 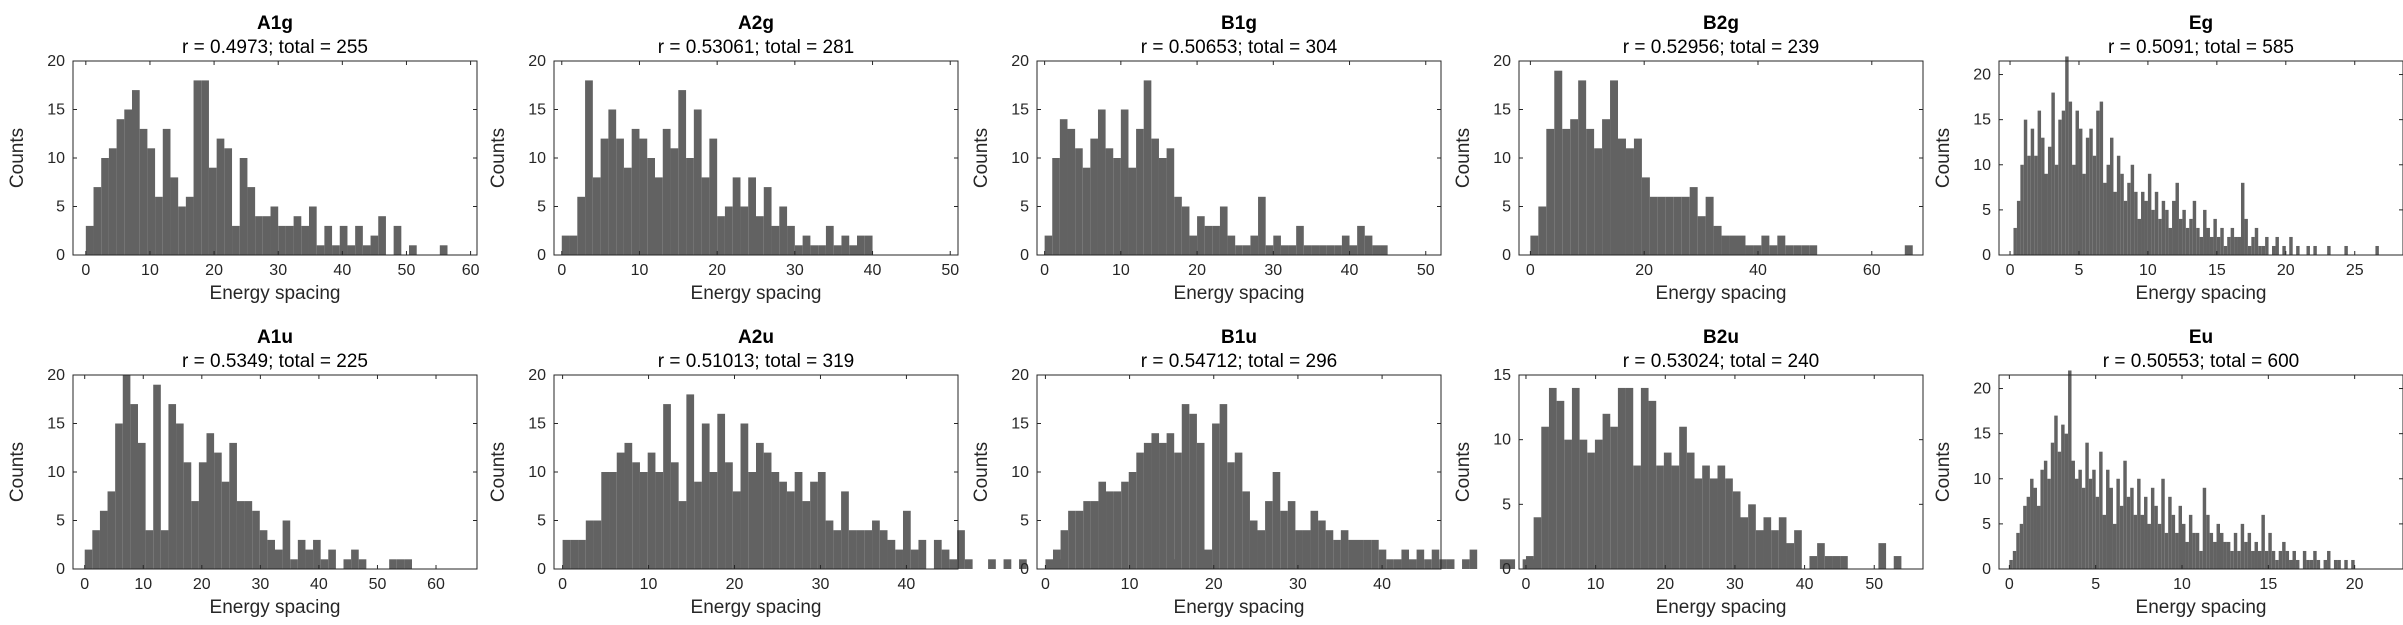 I want to click on x-axis-label: Energy spacing, so click(x=2201, y=607).